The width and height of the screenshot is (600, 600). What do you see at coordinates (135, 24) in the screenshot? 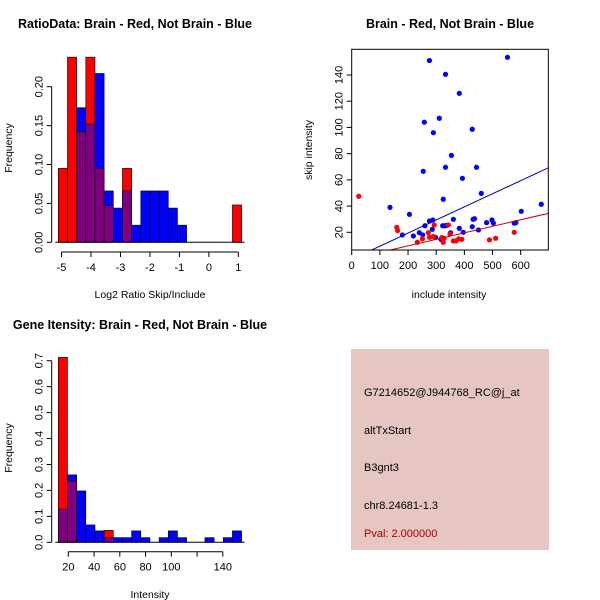
I see `ratio-histogram-title: RatioData: Brain - Red, Not Brain - Blue` at bounding box center [135, 24].